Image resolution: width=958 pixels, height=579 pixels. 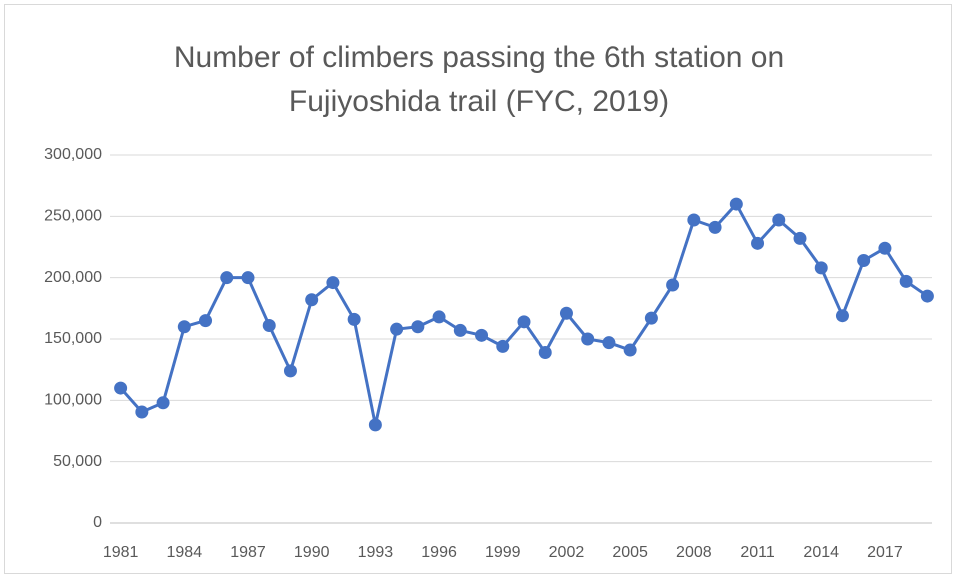 What do you see at coordinates (376, 552) in the screenshot?
I see `x-tick-label: 1993` at bounding box center [376, 552].